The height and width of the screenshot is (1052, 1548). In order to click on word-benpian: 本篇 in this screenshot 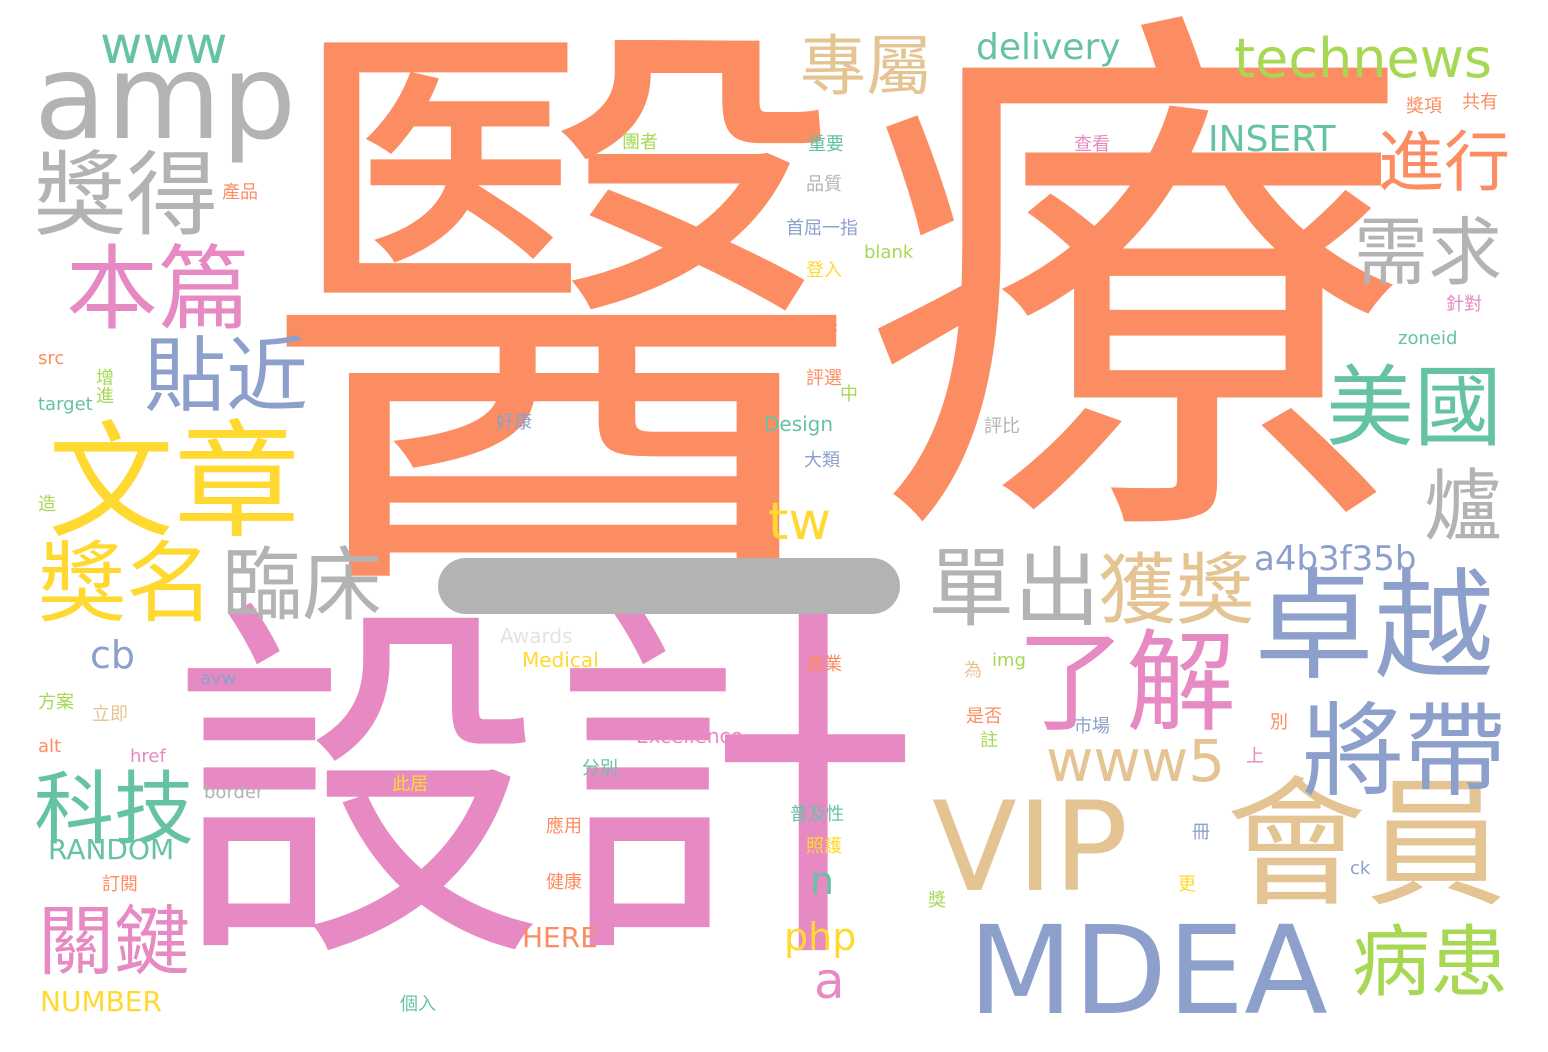, I will do `click(158, 289)`.